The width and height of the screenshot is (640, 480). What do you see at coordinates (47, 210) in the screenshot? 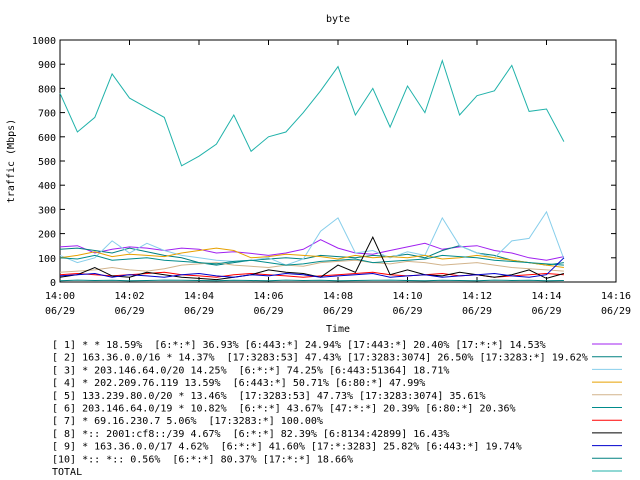
I see `y-tick-label: 300` at bounding box center [47, 210].